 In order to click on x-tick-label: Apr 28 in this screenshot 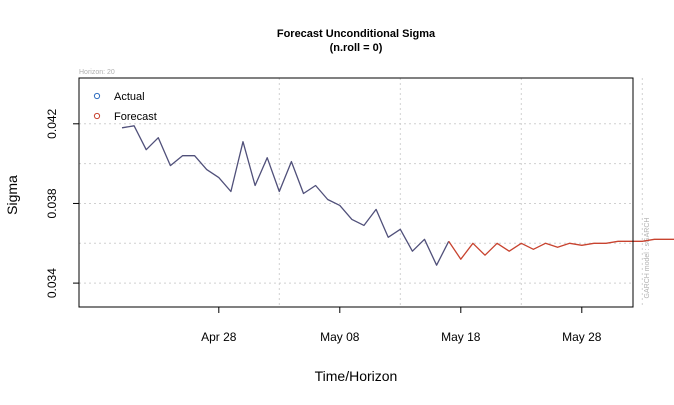, I will do `click(219, 337)`.